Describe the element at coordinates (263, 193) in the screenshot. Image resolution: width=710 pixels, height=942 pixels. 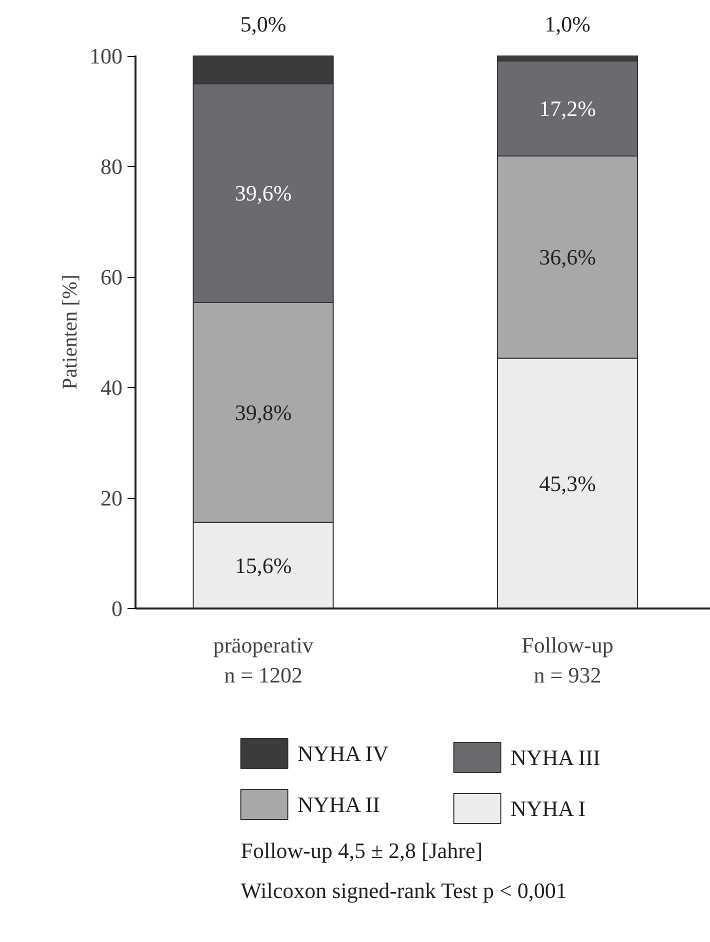
I see `data-label: 39,6%` at that location.